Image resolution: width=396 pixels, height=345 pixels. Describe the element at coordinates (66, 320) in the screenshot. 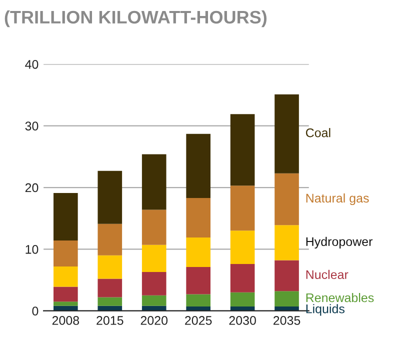

I see `x-tick-label: 2008` at that location.